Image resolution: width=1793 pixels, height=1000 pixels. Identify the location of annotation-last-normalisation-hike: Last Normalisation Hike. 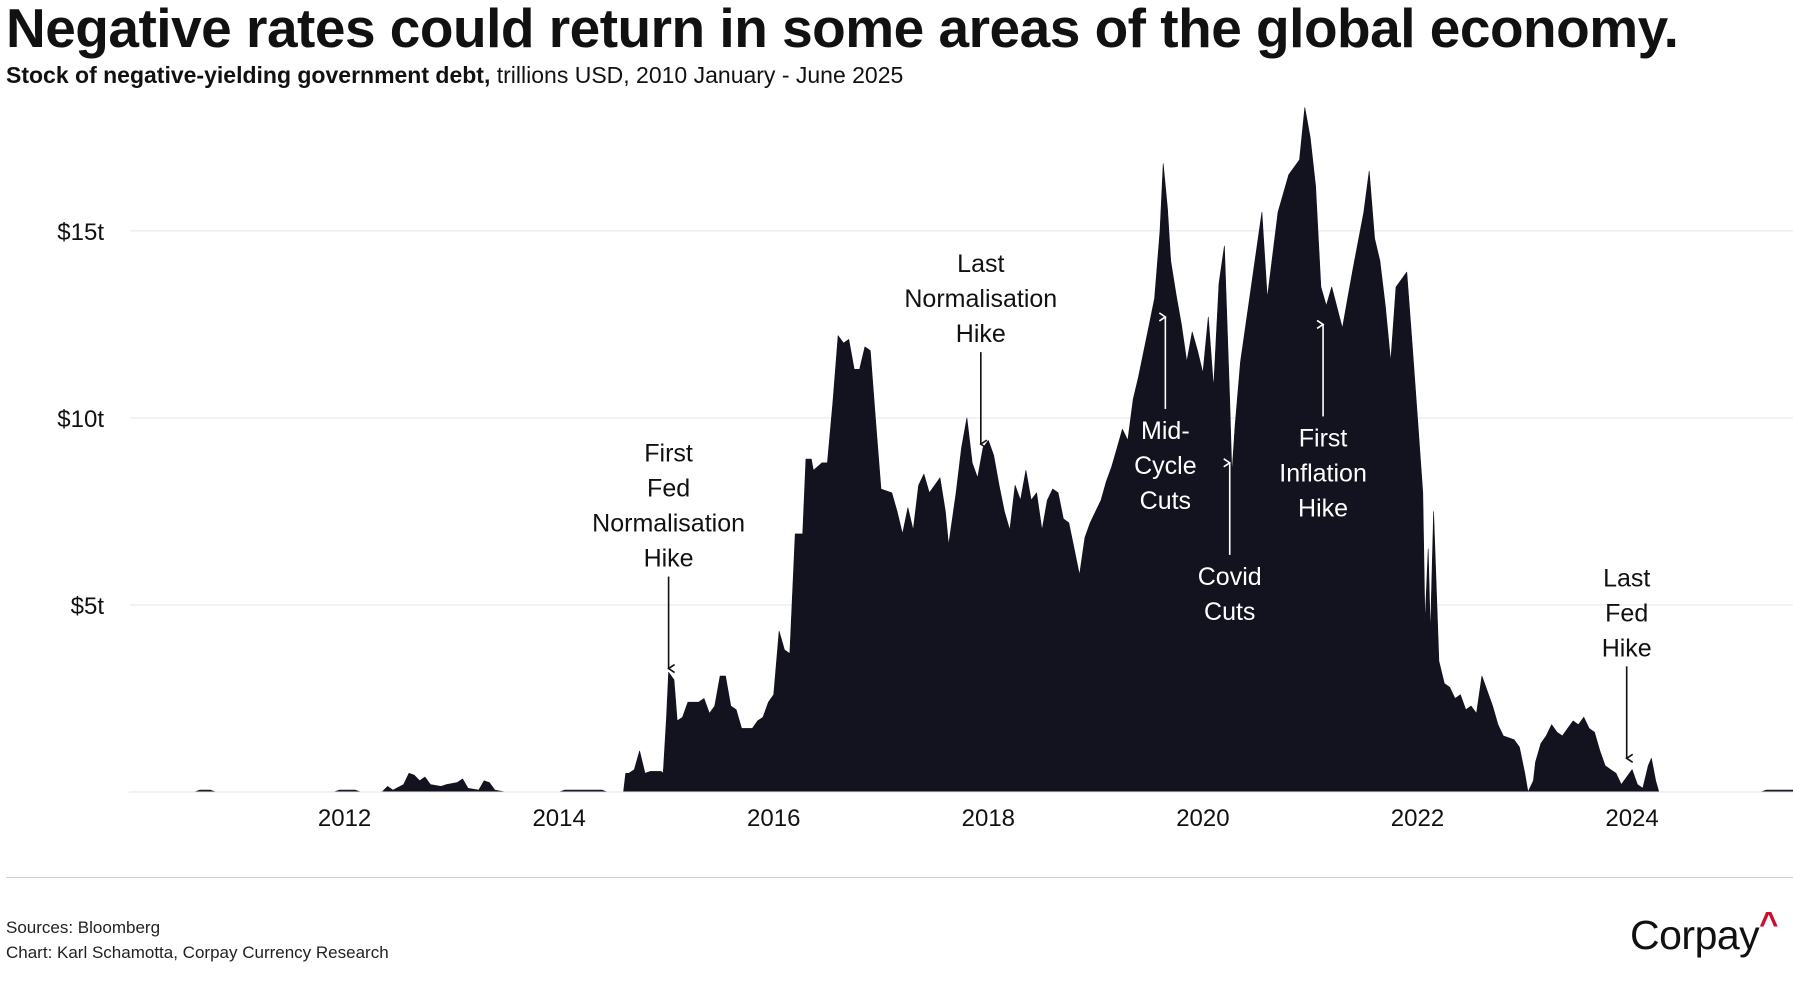
(980, 349).